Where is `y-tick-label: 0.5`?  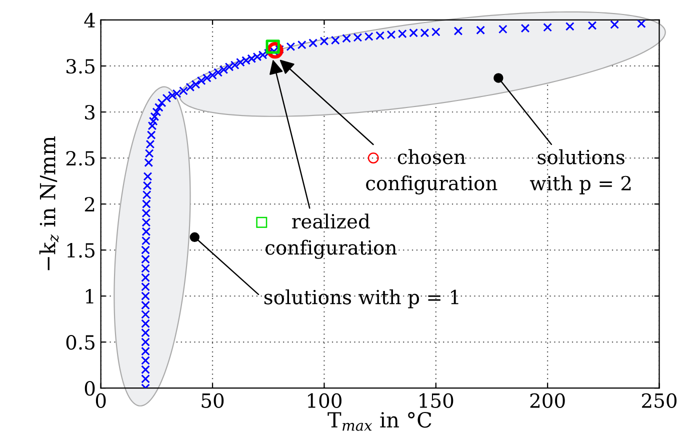
y-tick-label: 0.5 is located at coordinates (80, 342).